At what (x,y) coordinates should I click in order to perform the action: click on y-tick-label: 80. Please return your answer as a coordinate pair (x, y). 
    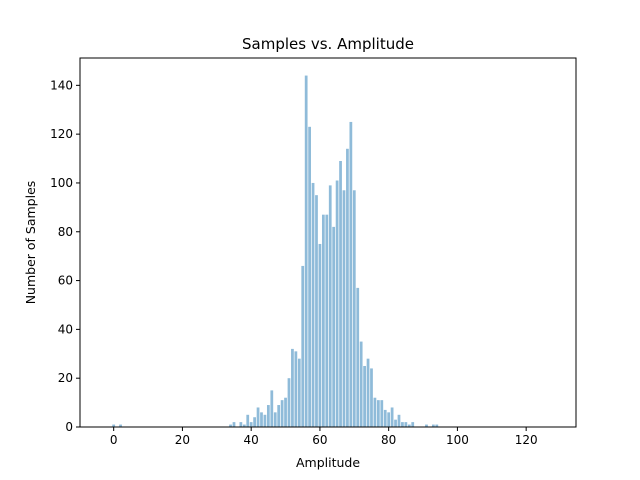
    Looking at the image, I should click on (65, 232).